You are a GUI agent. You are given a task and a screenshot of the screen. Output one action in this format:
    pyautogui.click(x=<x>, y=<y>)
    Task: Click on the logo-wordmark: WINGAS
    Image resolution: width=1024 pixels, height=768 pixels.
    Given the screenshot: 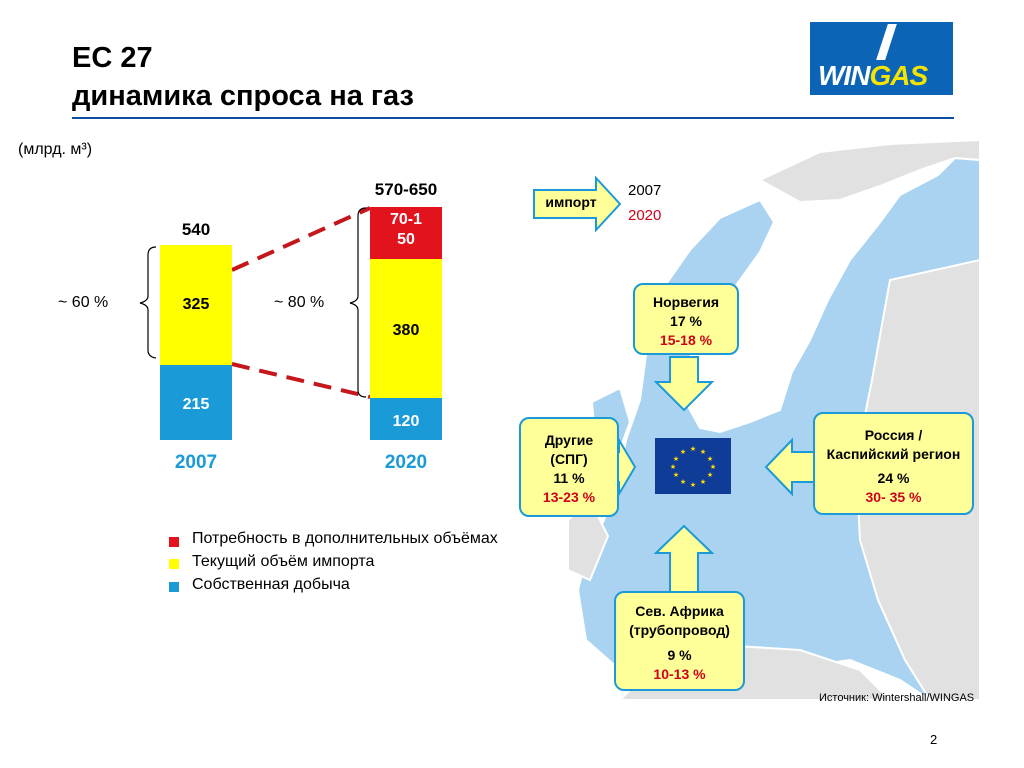 What is the action you would take?
    pyautogui.click(x=873, y=76)
    